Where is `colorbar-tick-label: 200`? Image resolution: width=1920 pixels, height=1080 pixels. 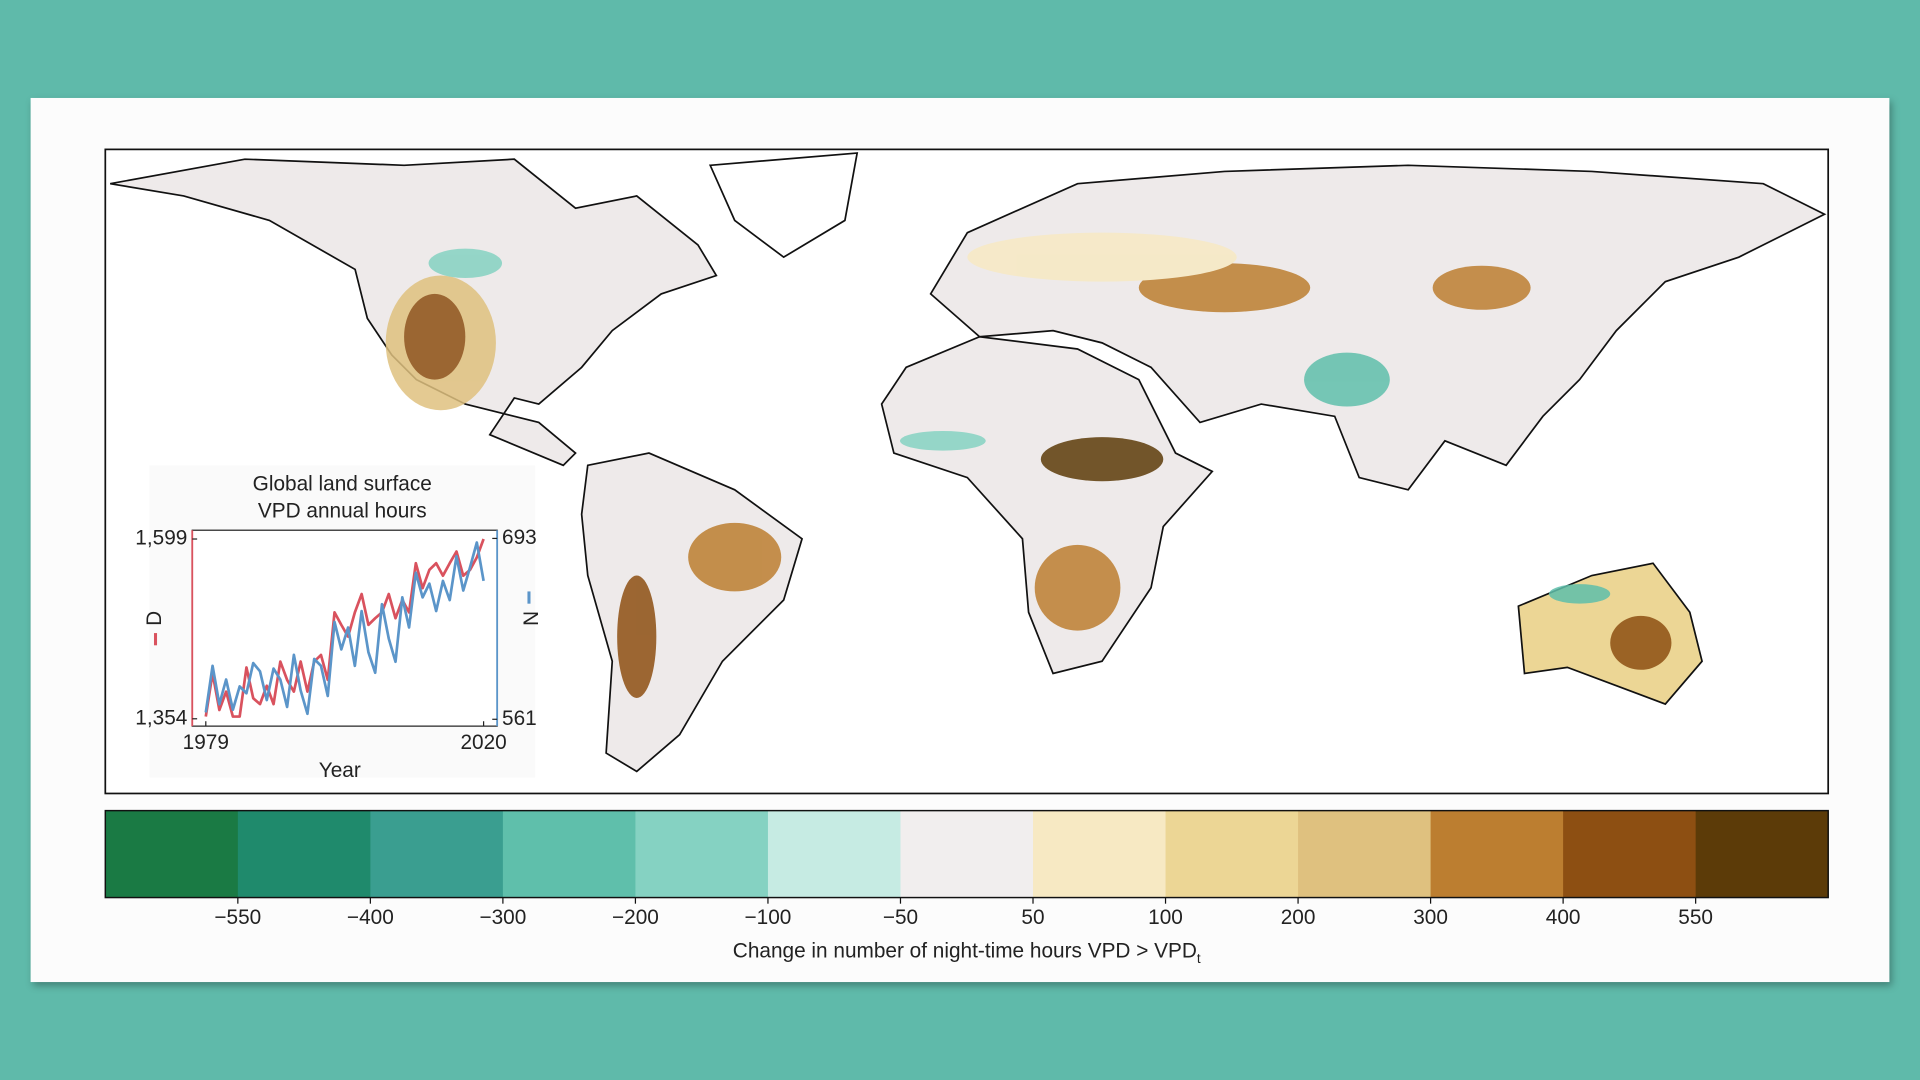
colorbar-tick-label: 200 is located at coordinates (1298, 917).